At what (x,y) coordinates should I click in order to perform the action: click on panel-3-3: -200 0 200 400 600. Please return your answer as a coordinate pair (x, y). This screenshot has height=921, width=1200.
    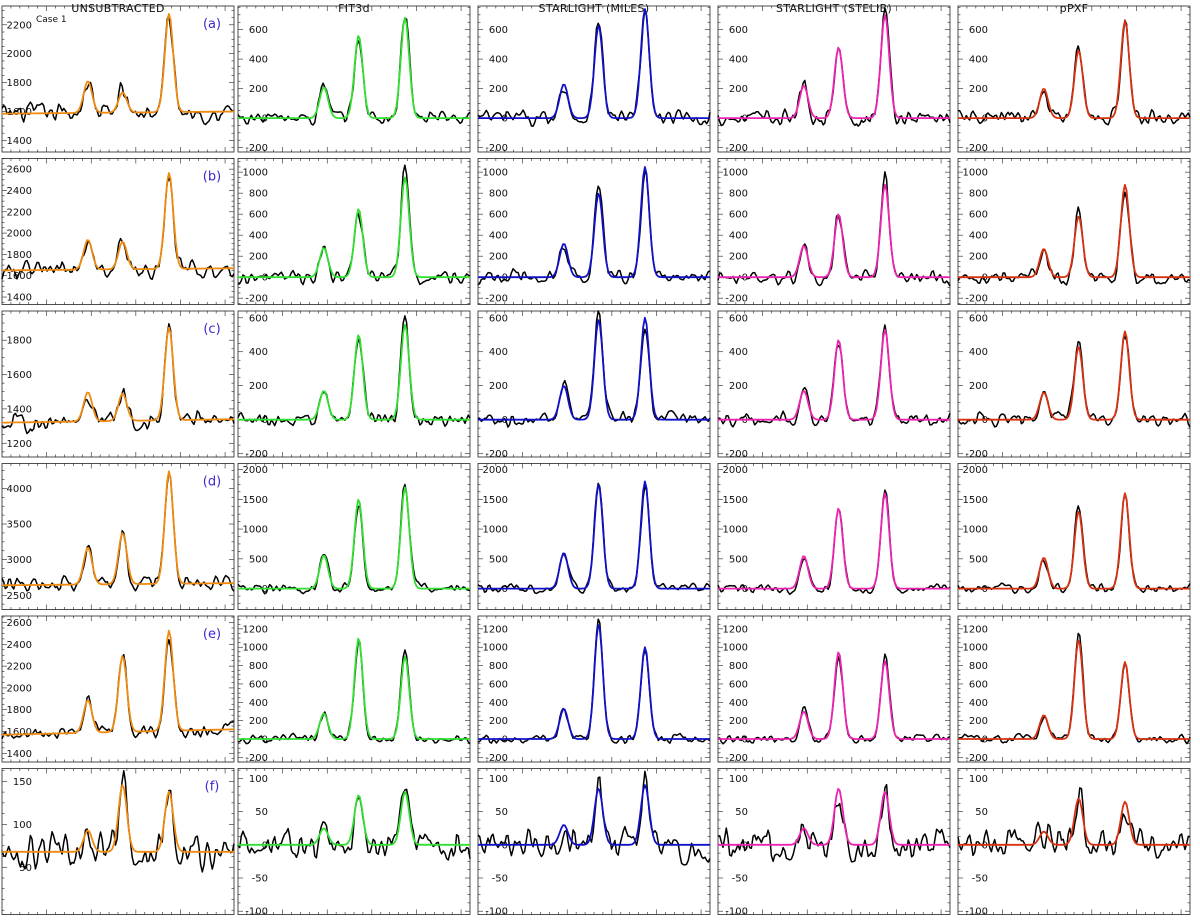
    Looking at the image, I should click on (594, 385).